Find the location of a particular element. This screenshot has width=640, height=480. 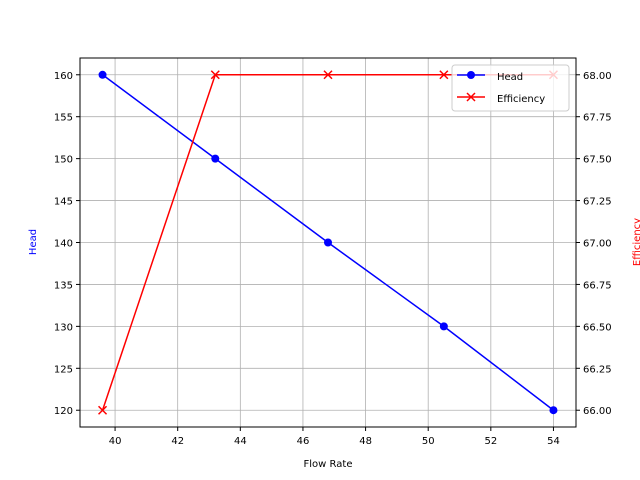

right-y-tick-label: 67.50 is located at coordinates (597, 160).